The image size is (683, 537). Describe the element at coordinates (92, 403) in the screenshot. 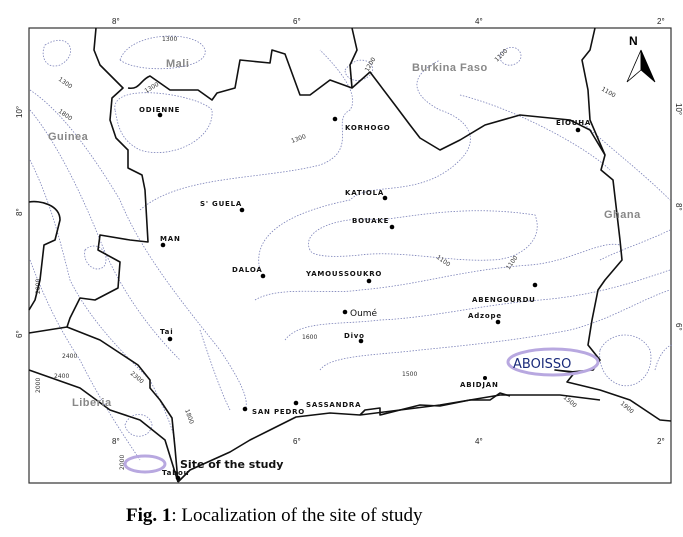

I see `country-liberia: Liberia` at that location.